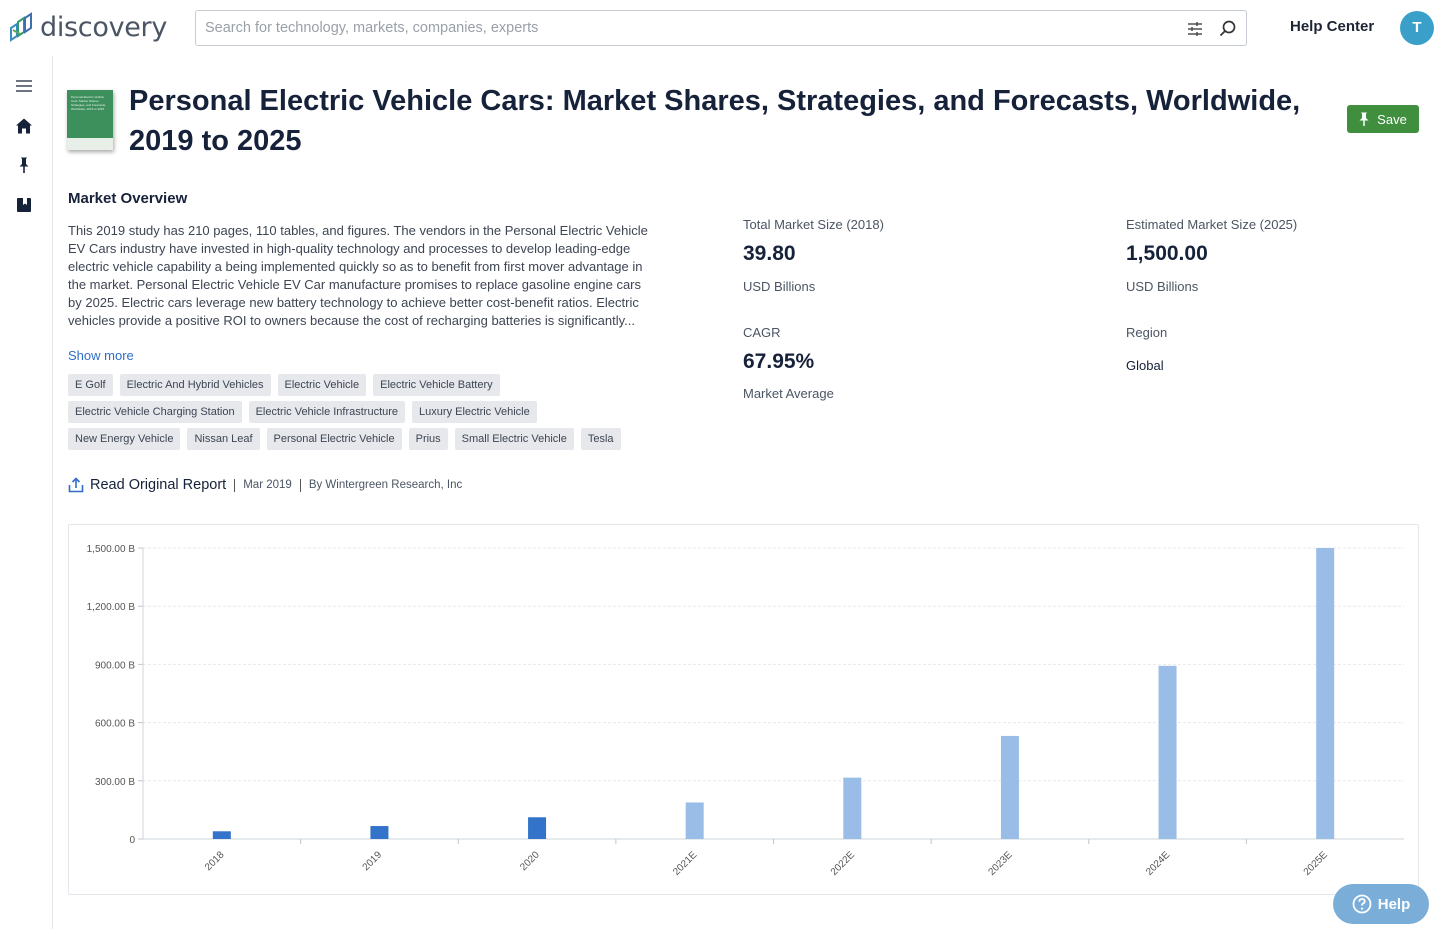 Image resolution: width=1434 pixels, height=929 pixels. Describe the element at coordinates (601, 439) in the screenshot. I see `tag: Tesla` at that location.